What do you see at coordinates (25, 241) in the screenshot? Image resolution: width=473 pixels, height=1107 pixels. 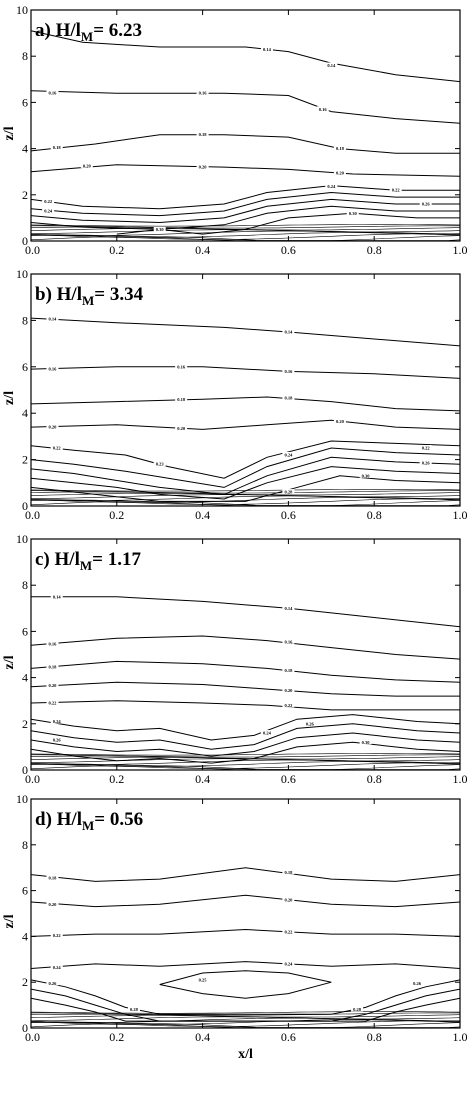 I see `y-tick-label: 0` at bounding box center [25, 241].